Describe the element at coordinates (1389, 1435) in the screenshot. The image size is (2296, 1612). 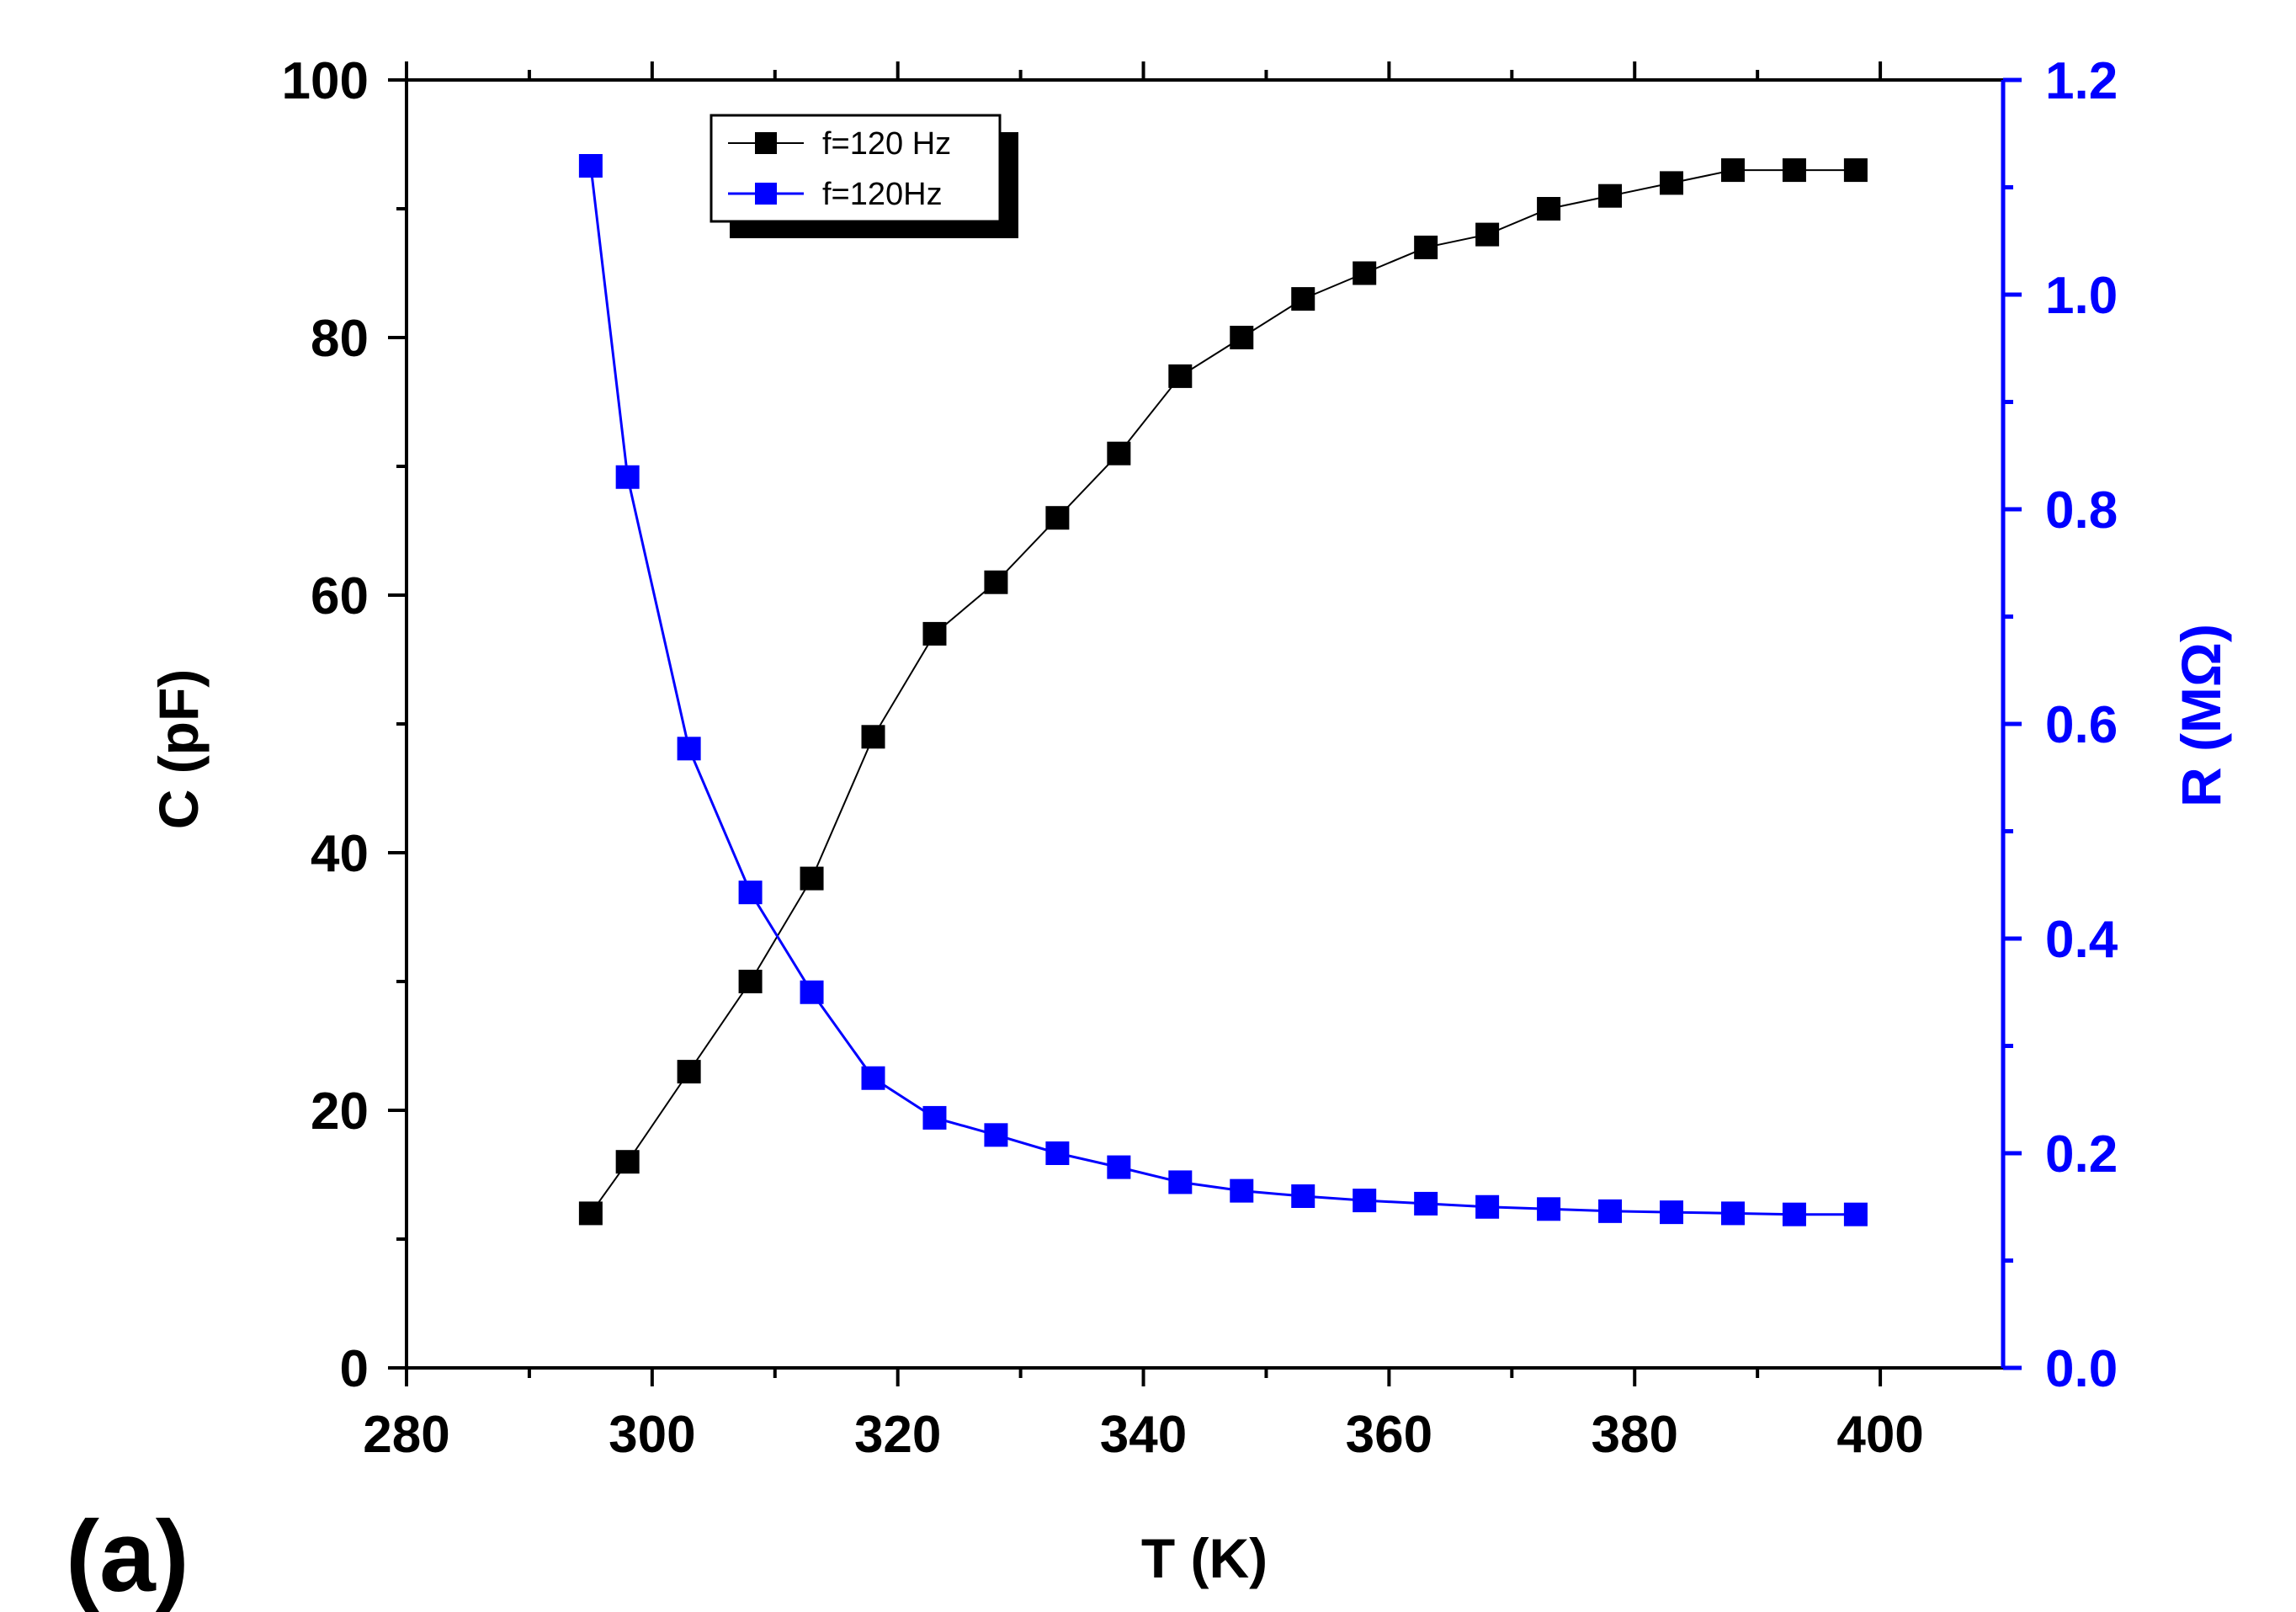
I see `x-tick-label-360: 360` at that location.